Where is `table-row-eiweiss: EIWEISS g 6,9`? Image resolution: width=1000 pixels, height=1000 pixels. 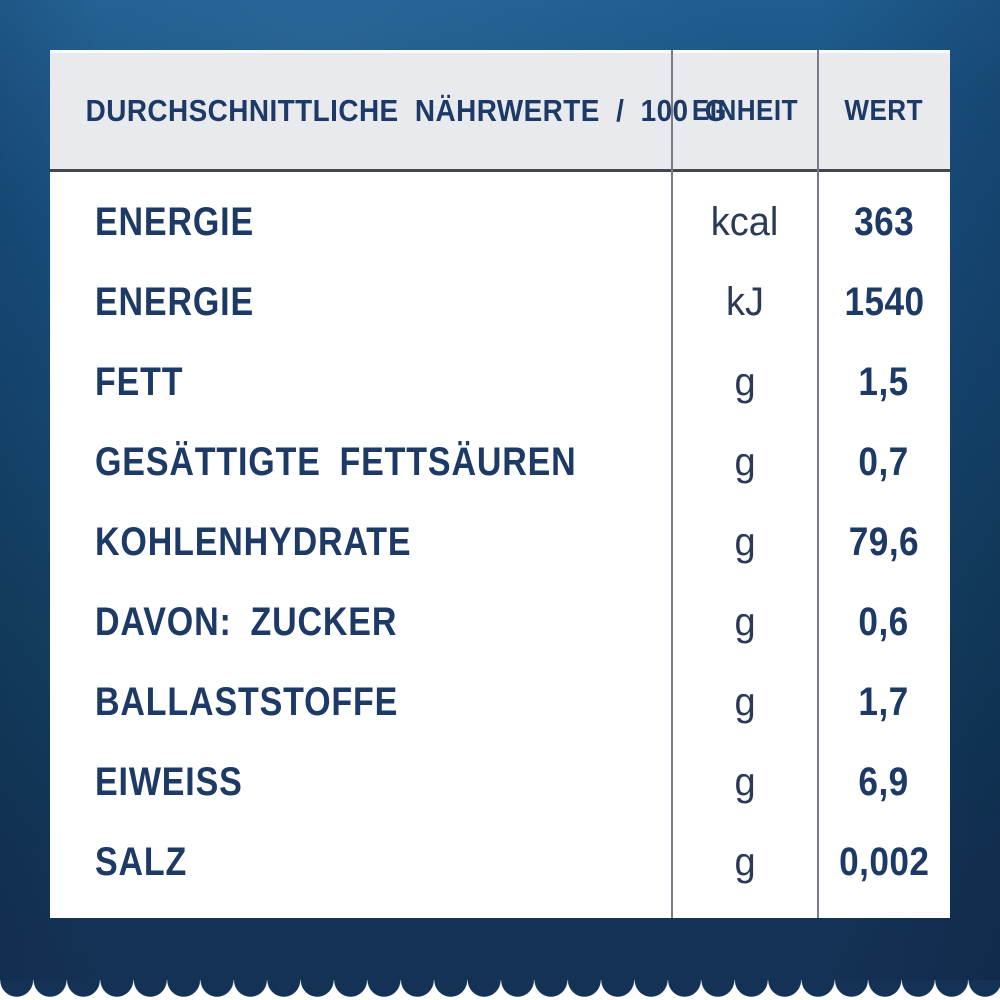 table-row-eiweiss: EIWEISS g 6,9 is located at coordinates (500, 782).